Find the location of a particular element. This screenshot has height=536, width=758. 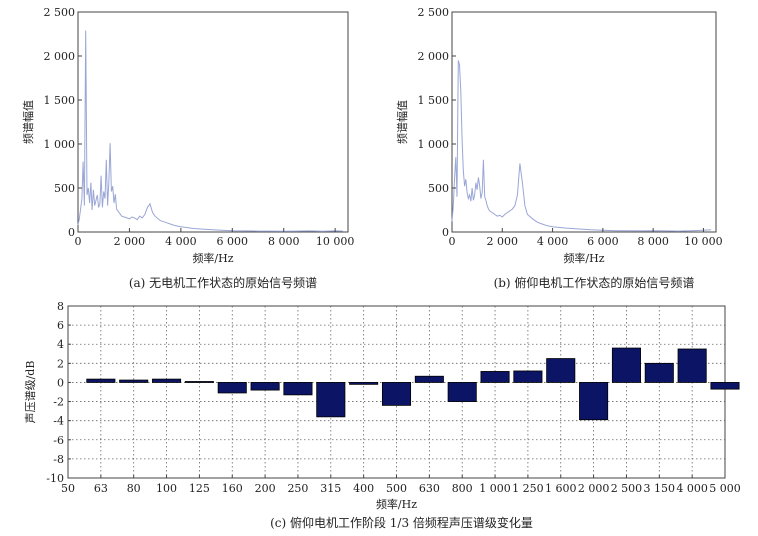

x-tick-label: 2 500 is located at coordinates (627, 488).